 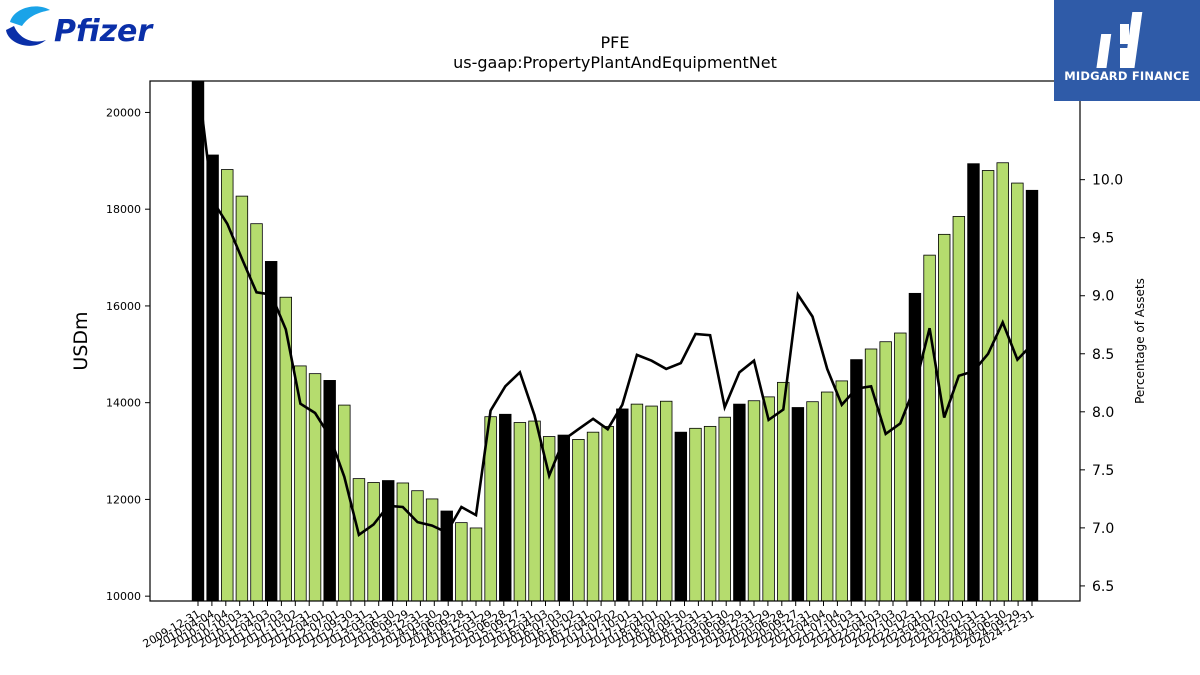 I want to click on y2-tick-label: 10.0, so click(x=1107, y=181).